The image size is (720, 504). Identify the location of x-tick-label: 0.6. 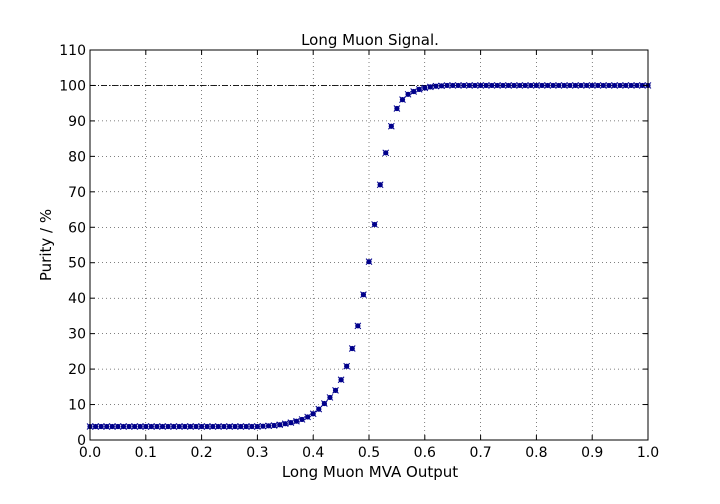
(425, 453).